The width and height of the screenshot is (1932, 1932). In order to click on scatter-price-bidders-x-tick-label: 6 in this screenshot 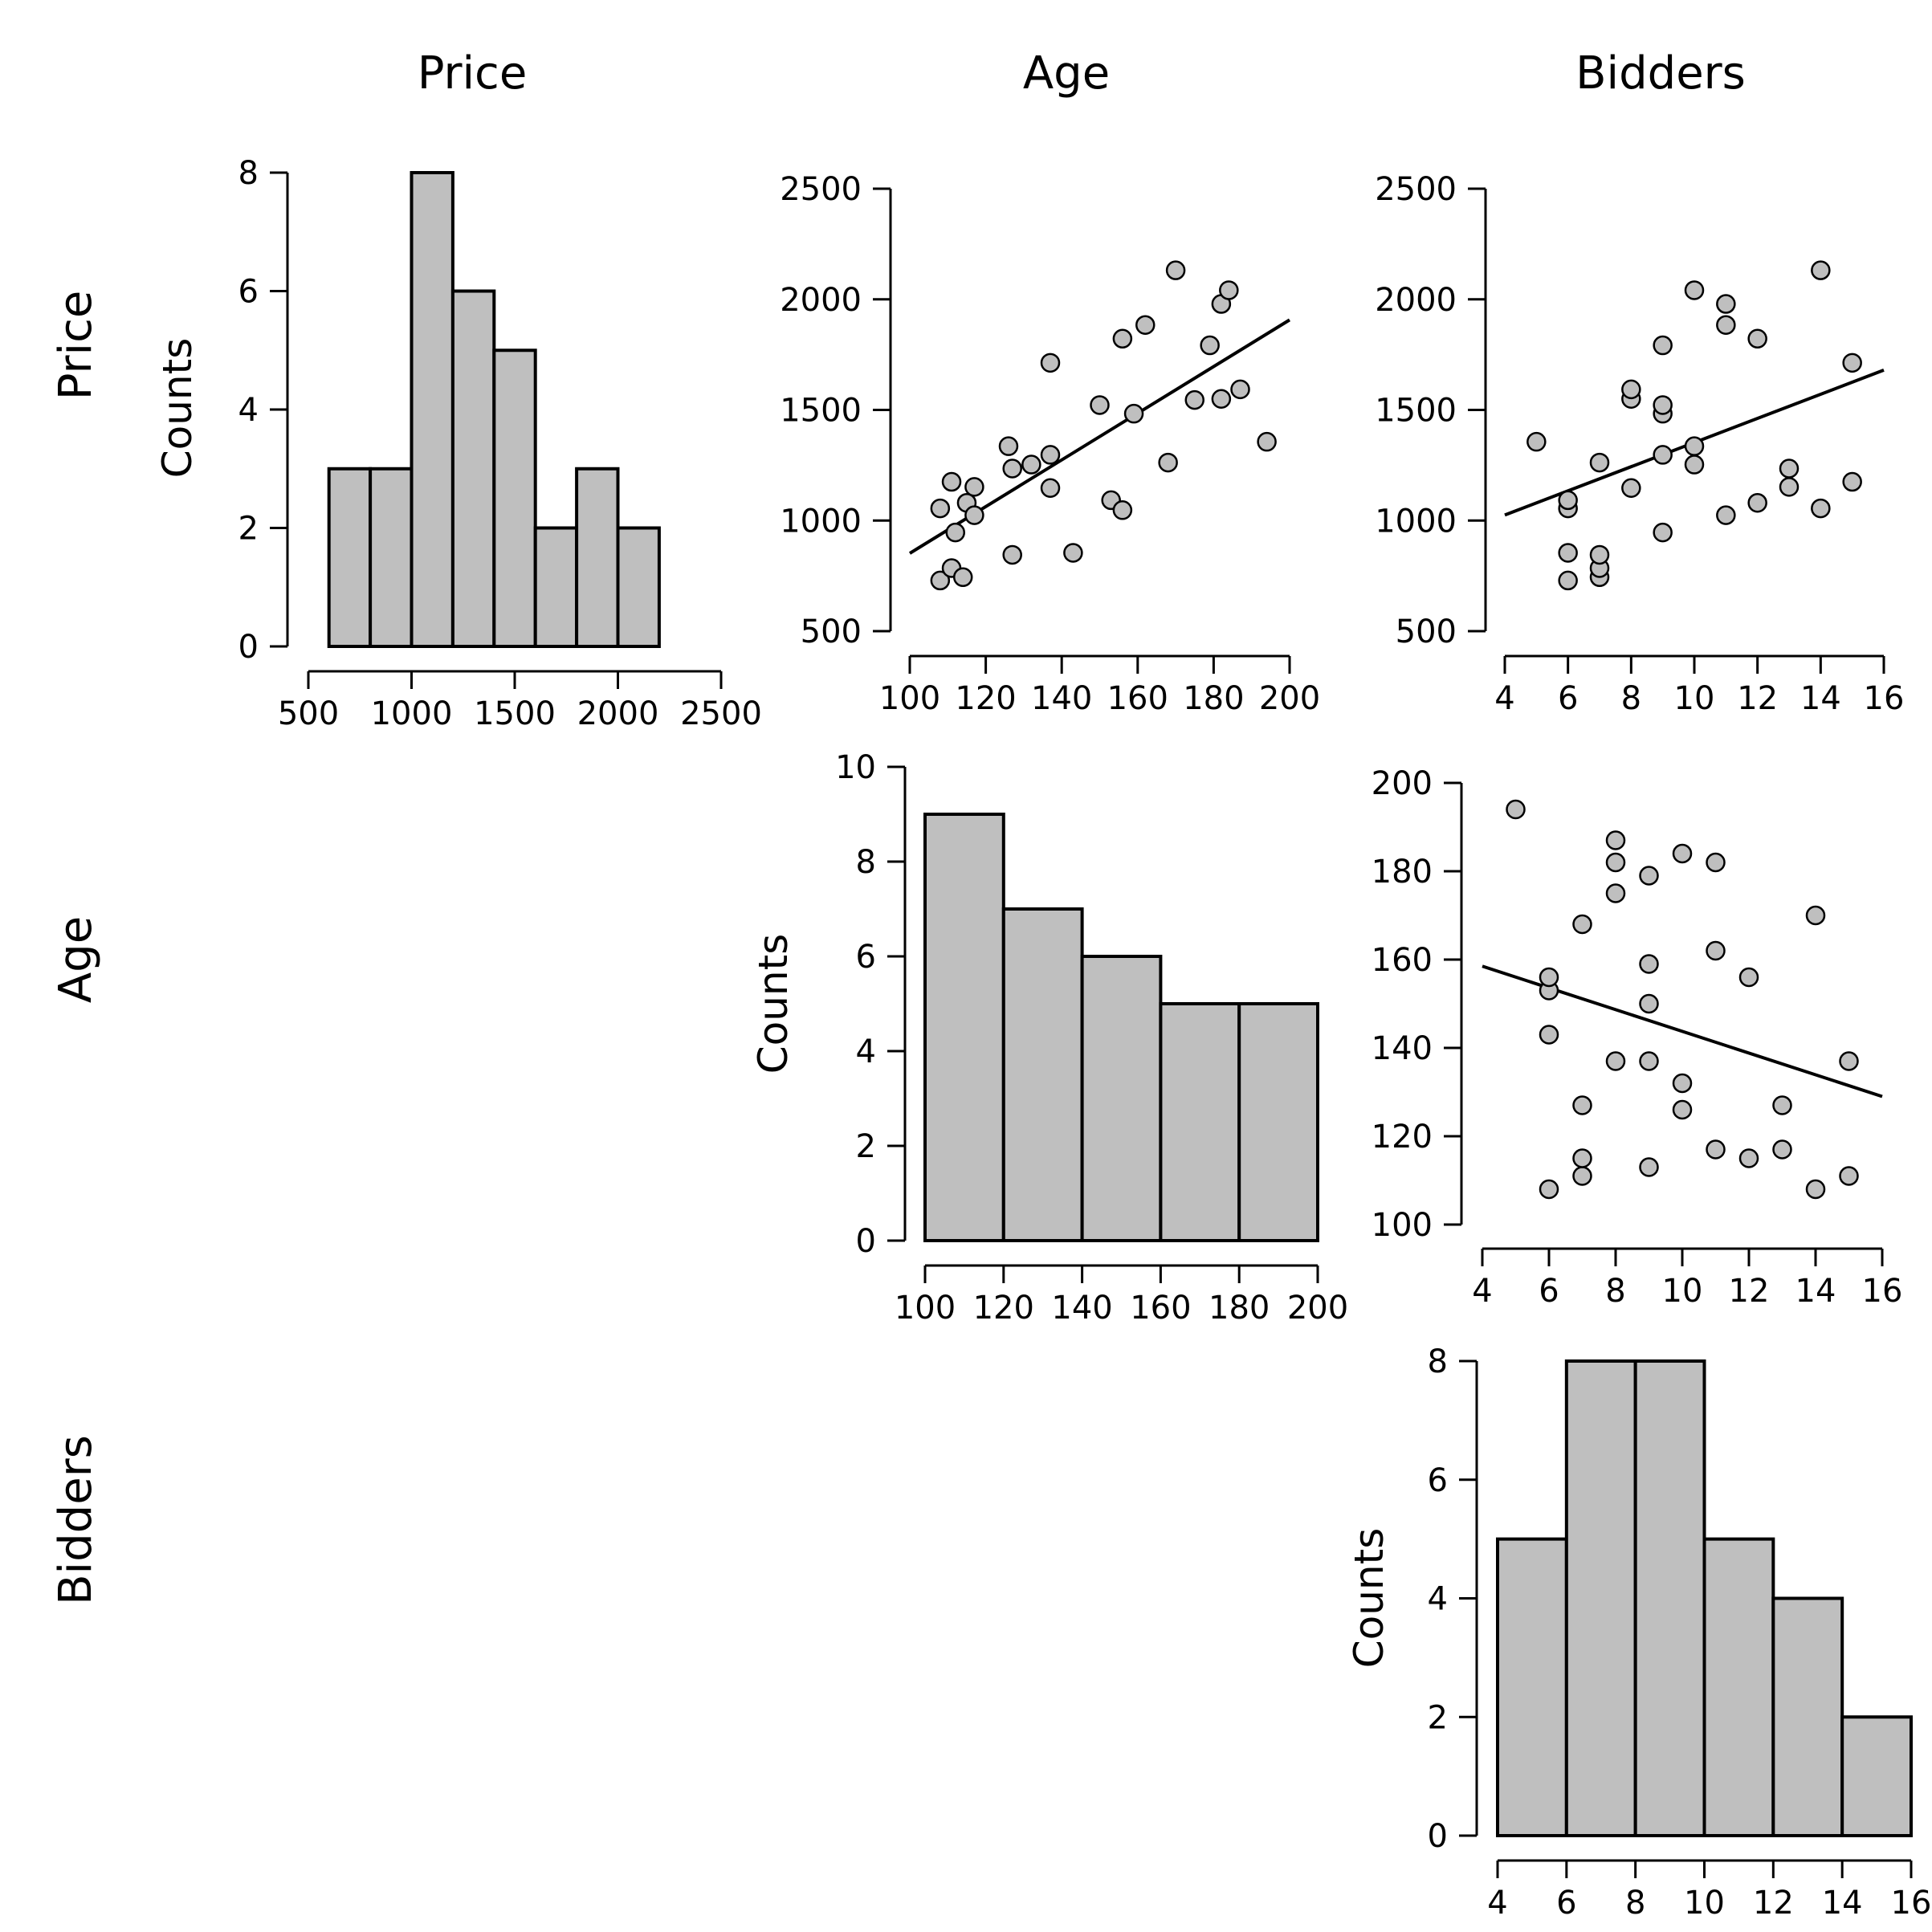, I will do `click(1568, 698)`.